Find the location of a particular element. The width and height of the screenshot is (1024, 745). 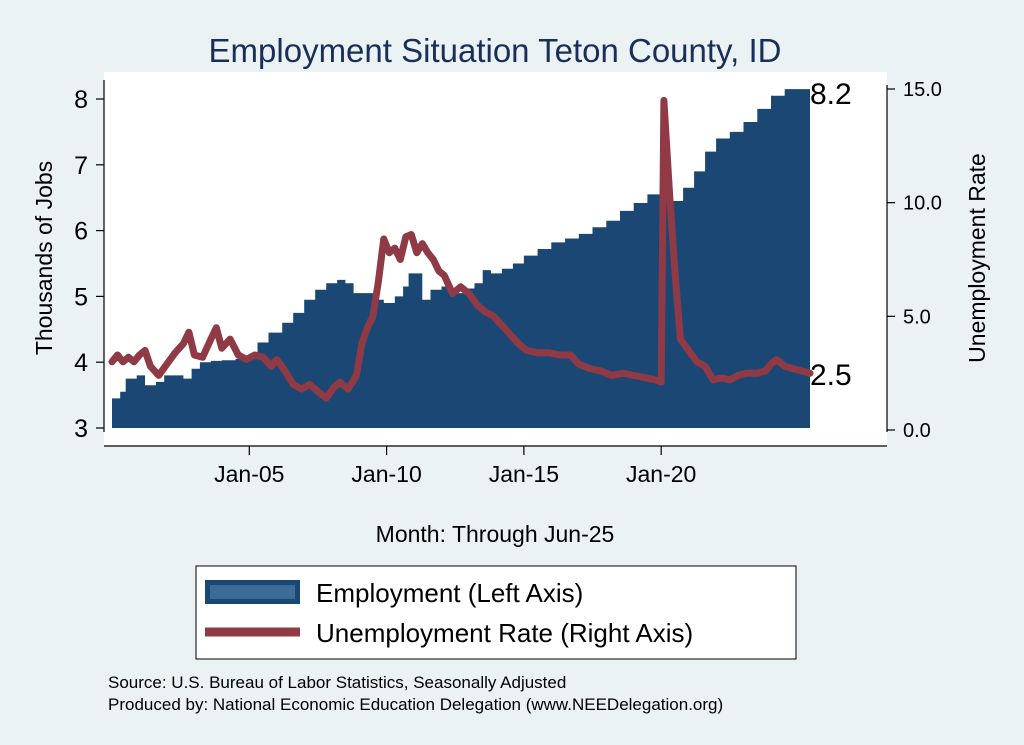

x-tick-label-3: Jan-20 is located at coordinates (661, 474).